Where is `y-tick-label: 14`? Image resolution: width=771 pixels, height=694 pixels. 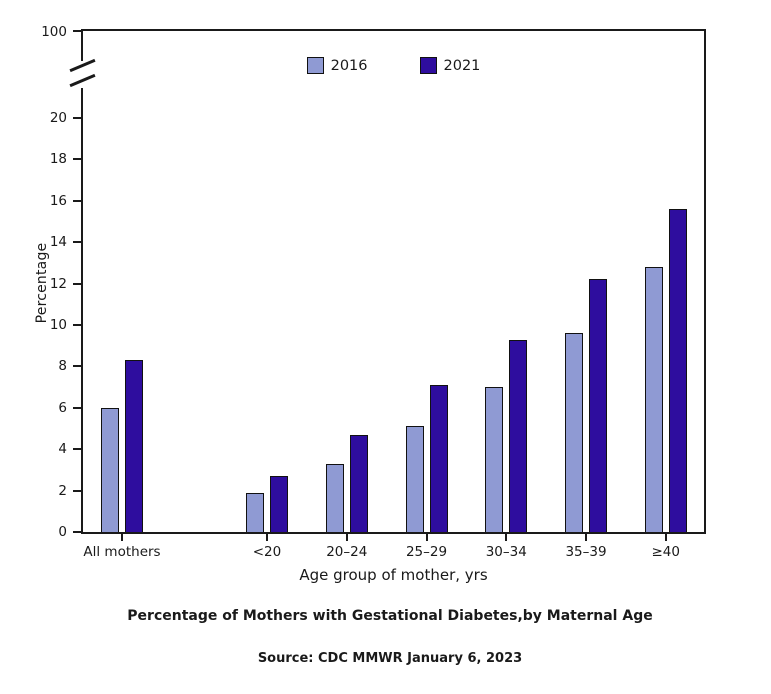 y-tick-label: 14 is located at coordinates (58, 242).